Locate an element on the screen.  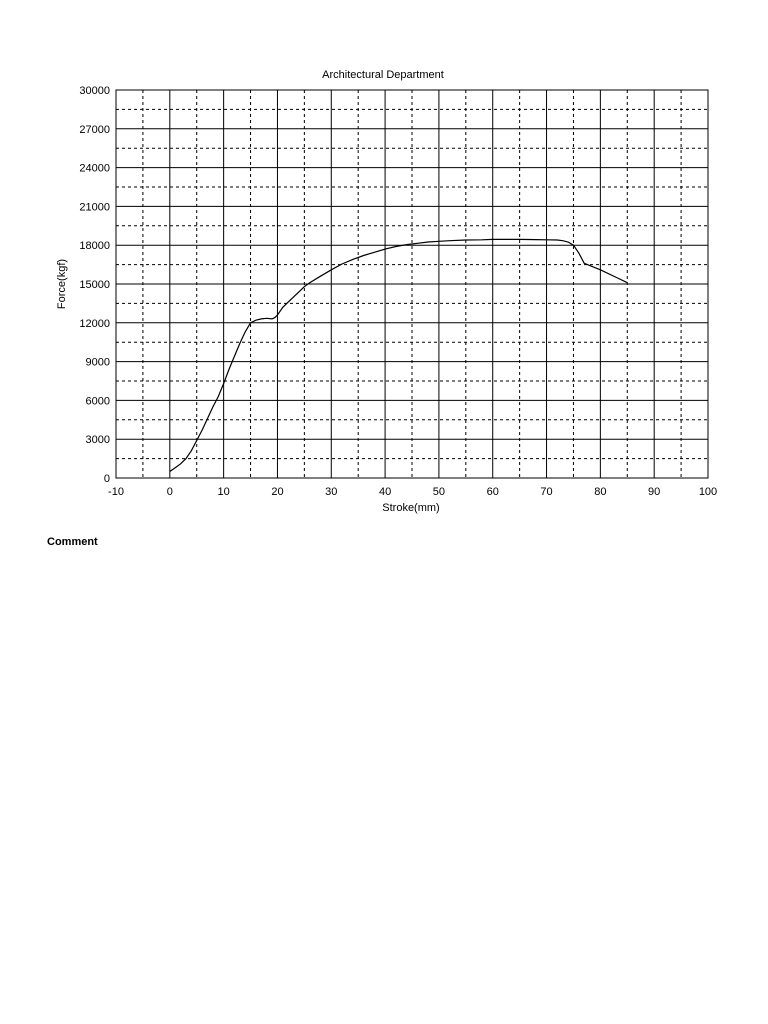
y-tick-label: 0 is located at coordinates (107, 479).